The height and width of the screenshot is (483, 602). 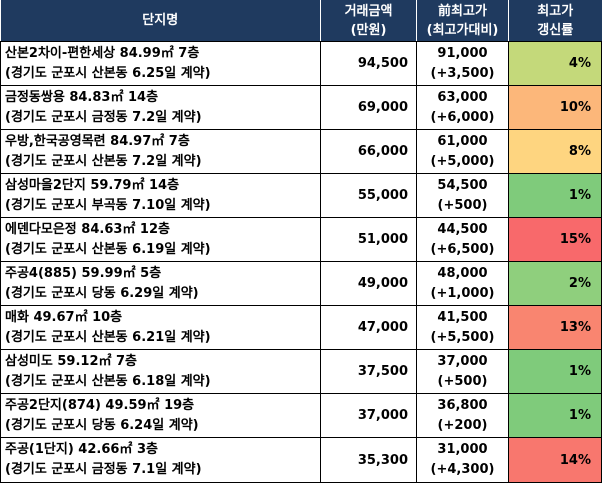 What do you see at coordinates (102, 53) in the screenshot?
I see `complex-name: 산본2차이-편한세상 84.99㎡ 7층` at bounding box center [102, 53].